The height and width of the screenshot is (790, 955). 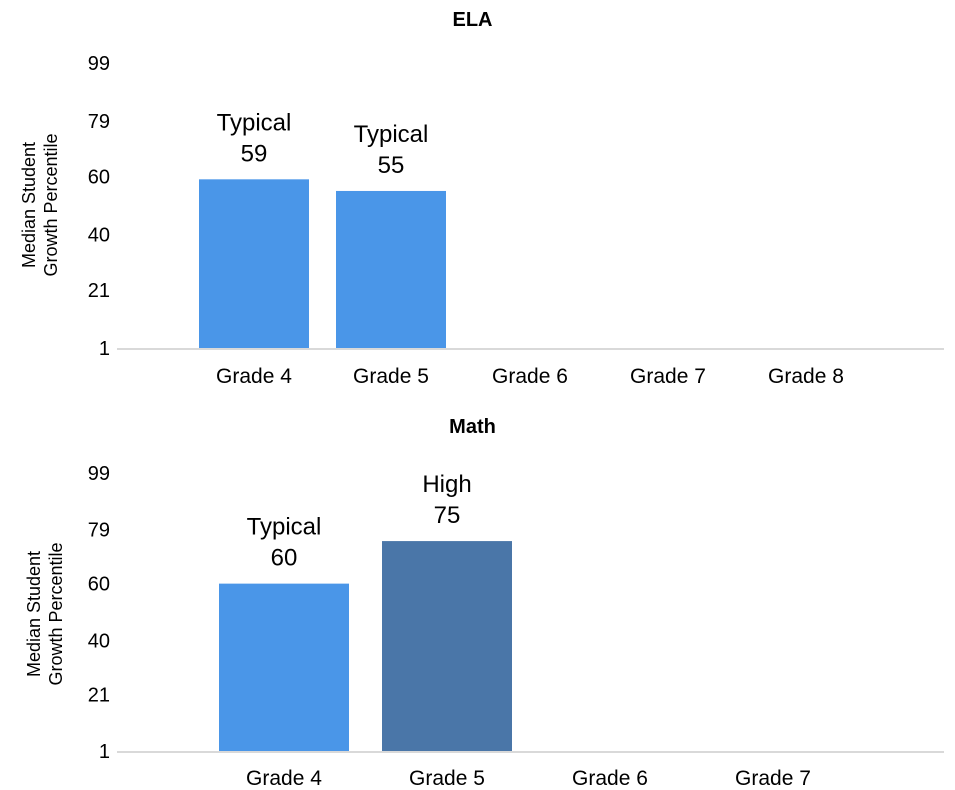 What do you see at coordinates (447, 515) in the screenshot?
I see `bar-value-label: 75` at bounding box center [447, 515].